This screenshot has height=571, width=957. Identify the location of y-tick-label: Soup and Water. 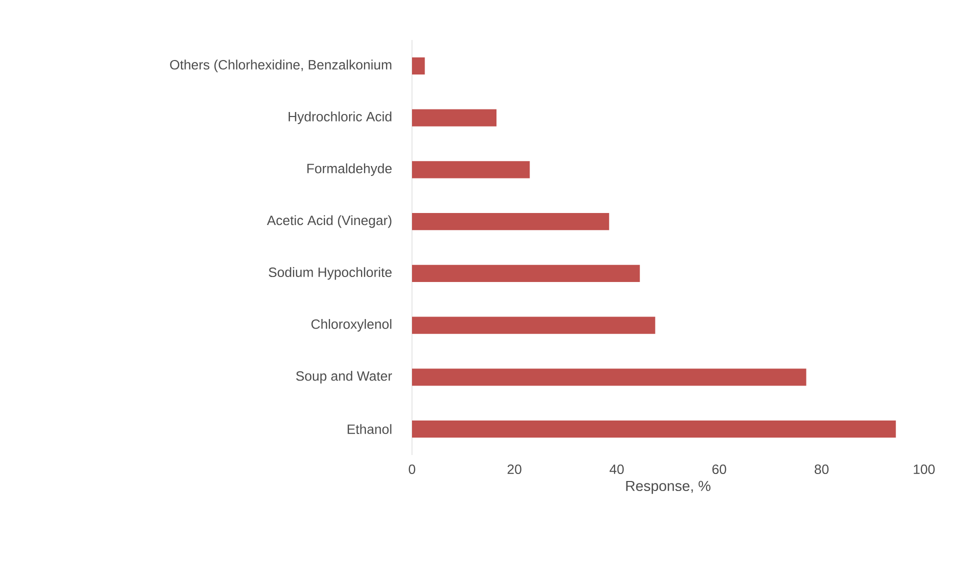
(344, 377).